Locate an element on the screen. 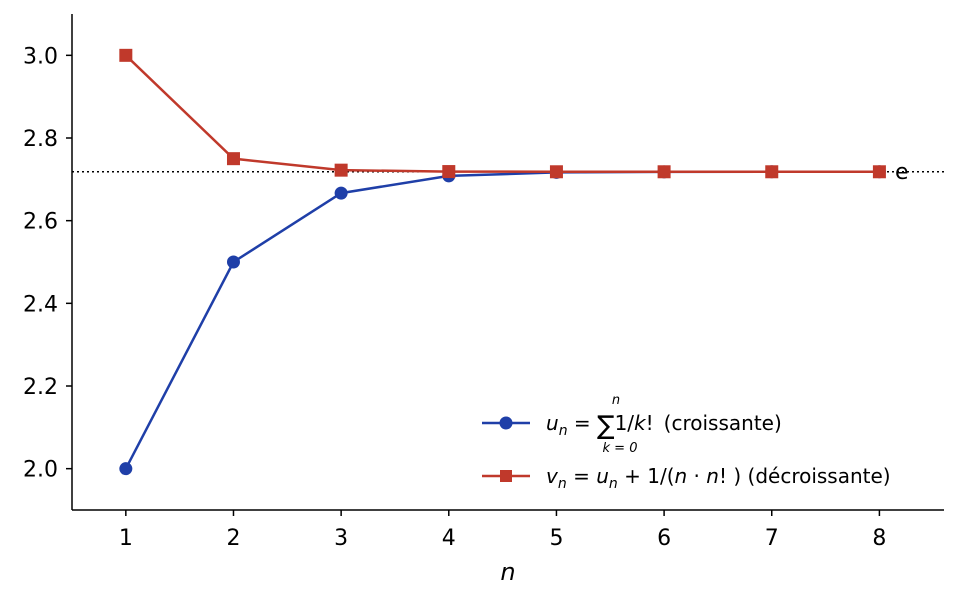 This screenshot has width=959, height=603. x-tick-label: 4 is located at coordinates (449, 538).